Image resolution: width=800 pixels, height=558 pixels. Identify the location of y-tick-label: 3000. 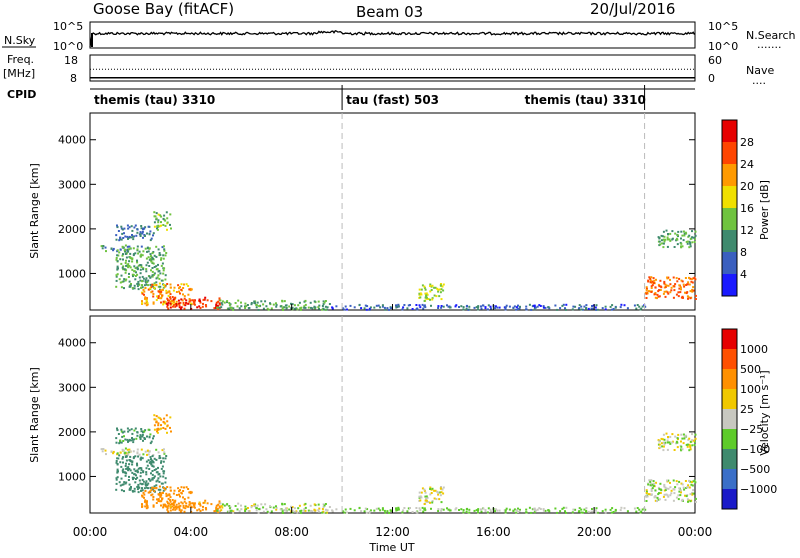
(72, 387).